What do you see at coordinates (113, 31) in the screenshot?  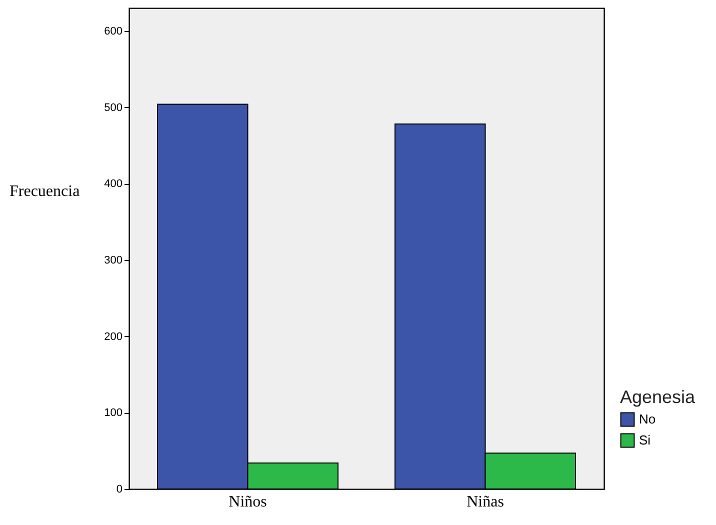 I see `y-tick-label: 600` at bounding box center [113, 31].